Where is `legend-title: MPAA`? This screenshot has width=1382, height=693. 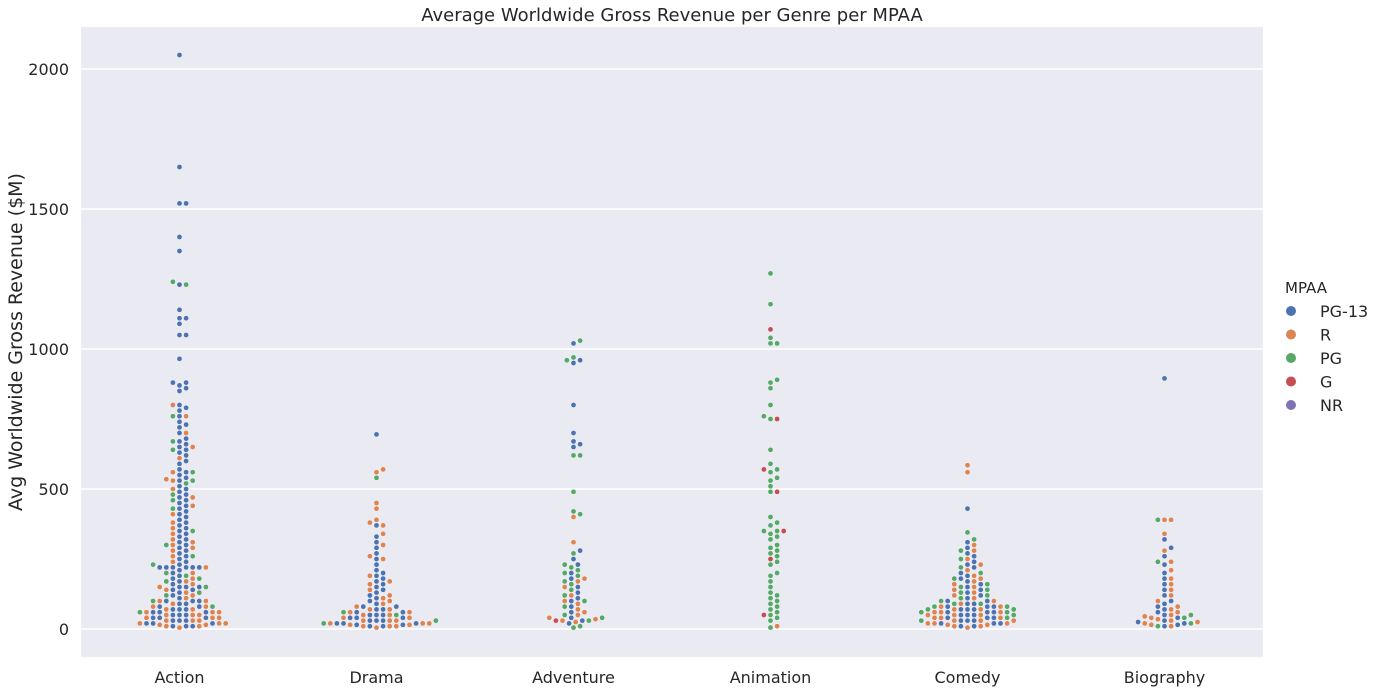
legend-title: MPAA is located at coordinates (1306, 288).